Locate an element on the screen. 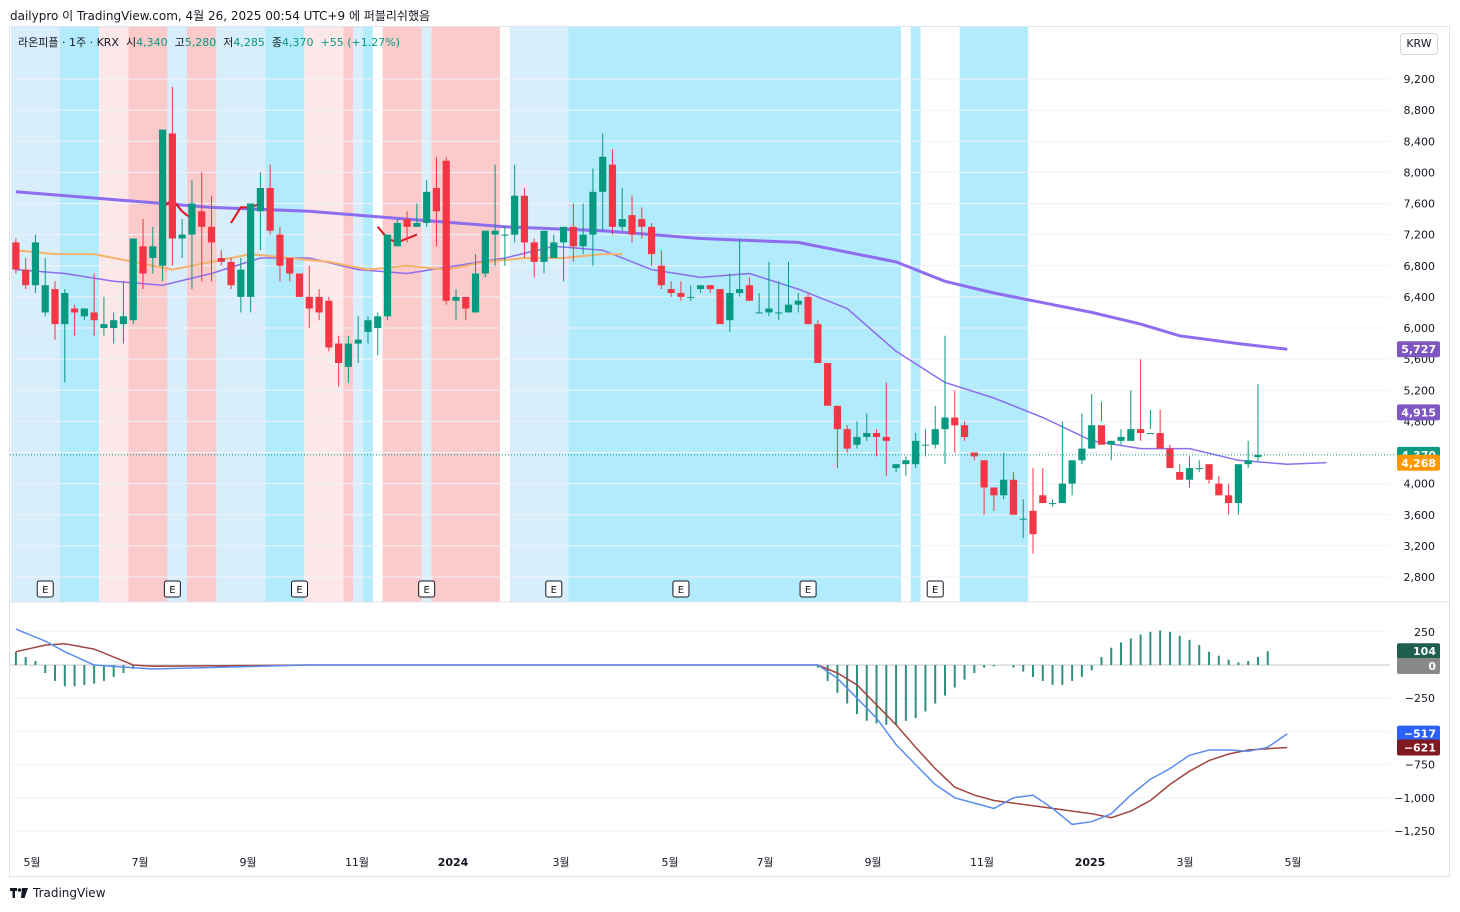 This screenshot has width=1460, height=912. price-tick-label: 8,000 is located at coordinates (1420, 172).